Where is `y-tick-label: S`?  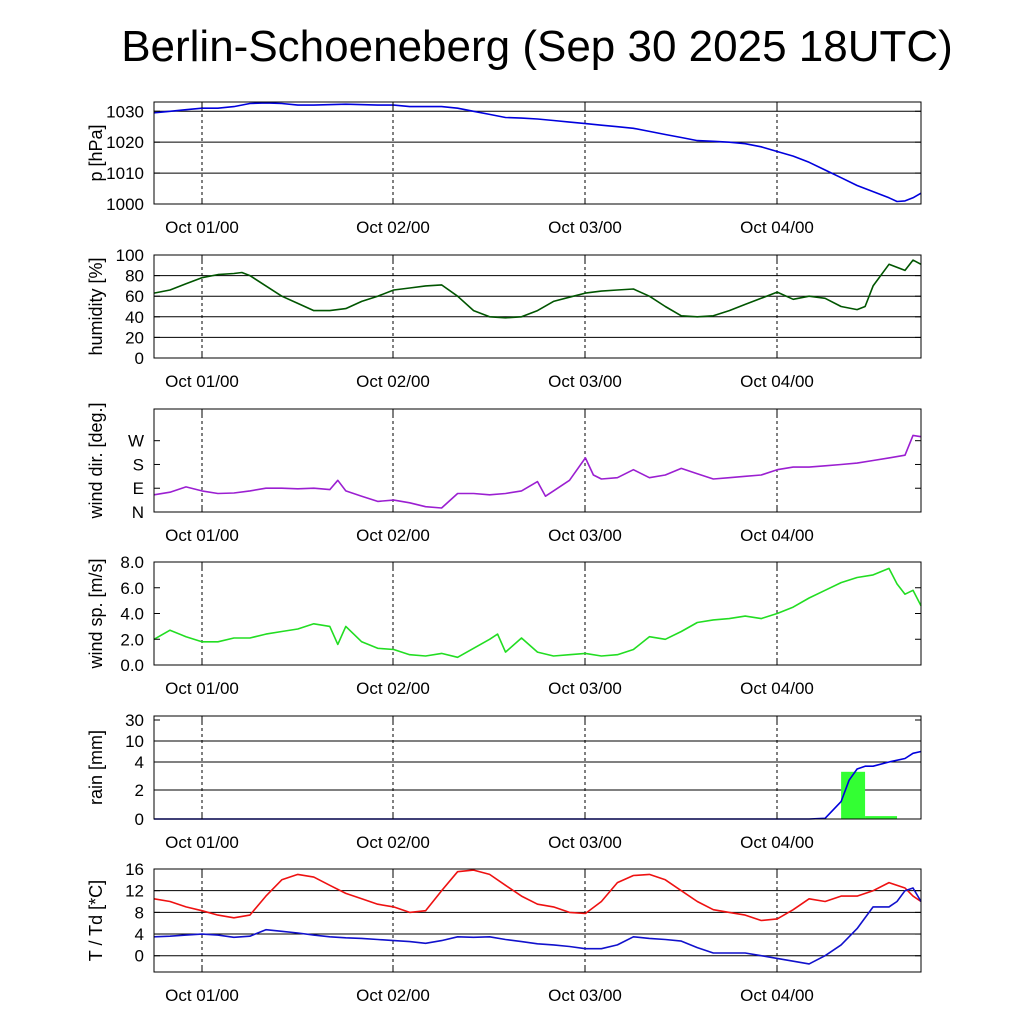 y-tick-label: S is located at coordinates (138, 464).